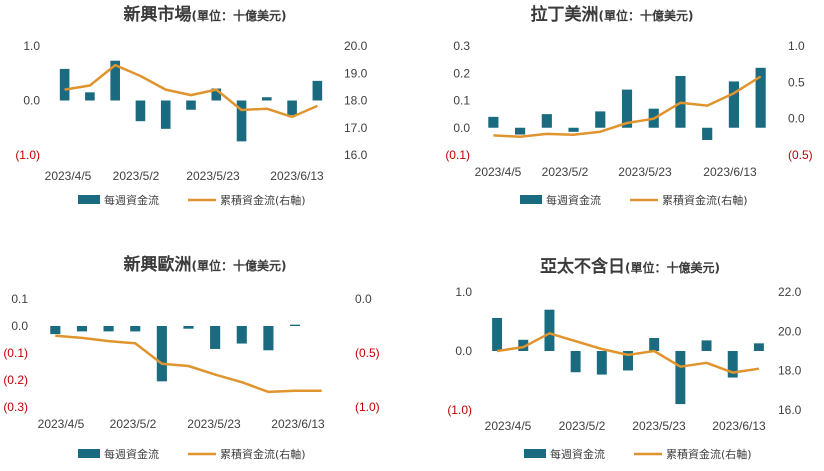 The width and height of the screenshot is (824, 471). What do you see at coordinates (356, 128) in the screenshot?
I see `right-axis-tick-label: 17.0` at bounding box center [356, 128].